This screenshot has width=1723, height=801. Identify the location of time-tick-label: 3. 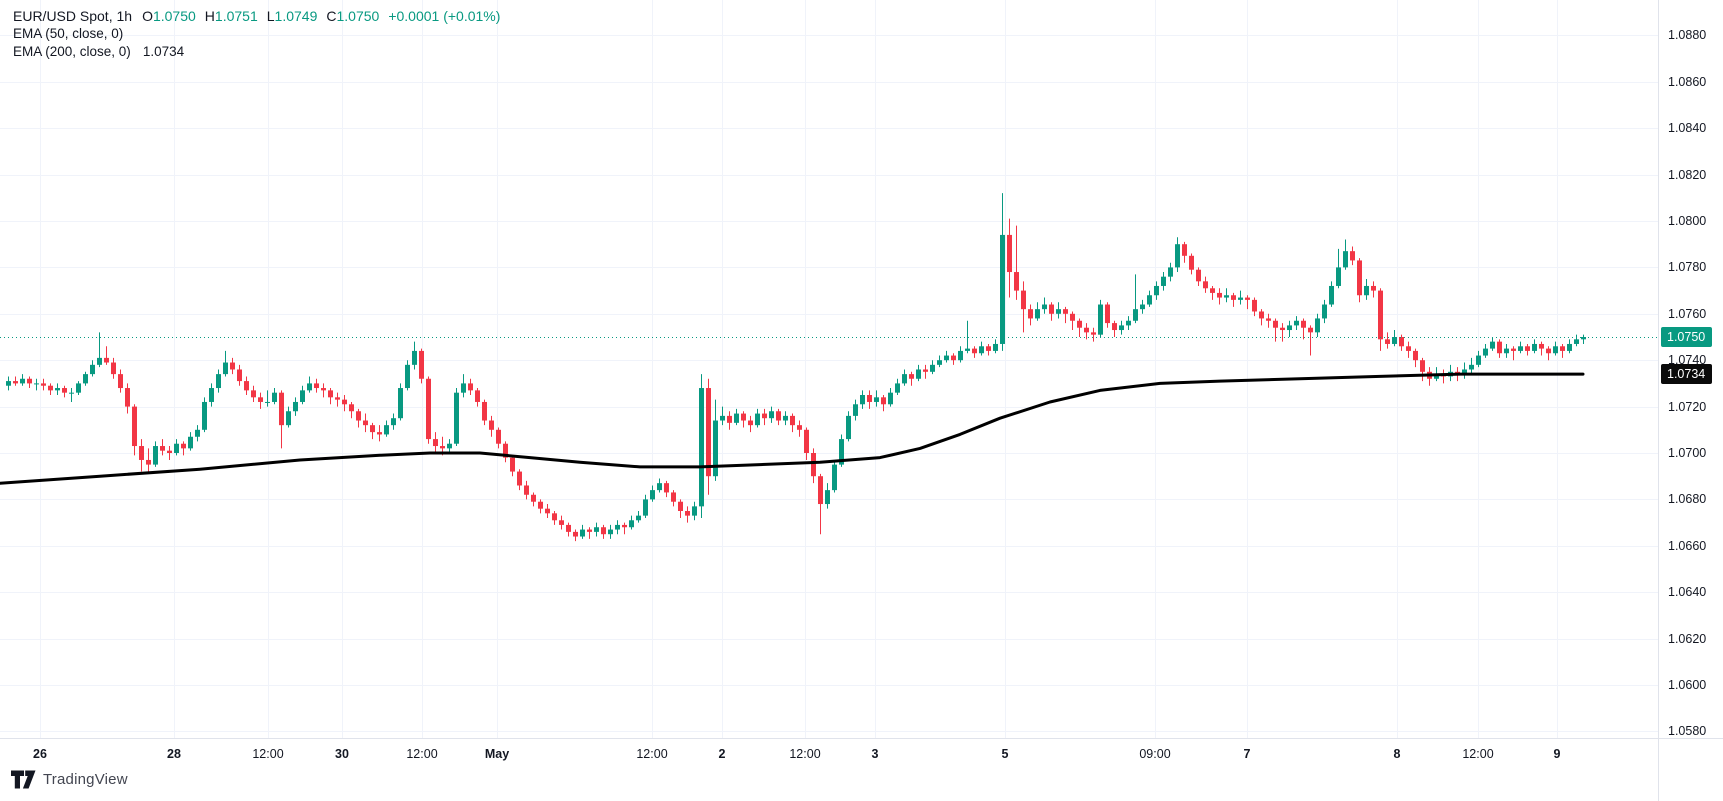
(875, 754).